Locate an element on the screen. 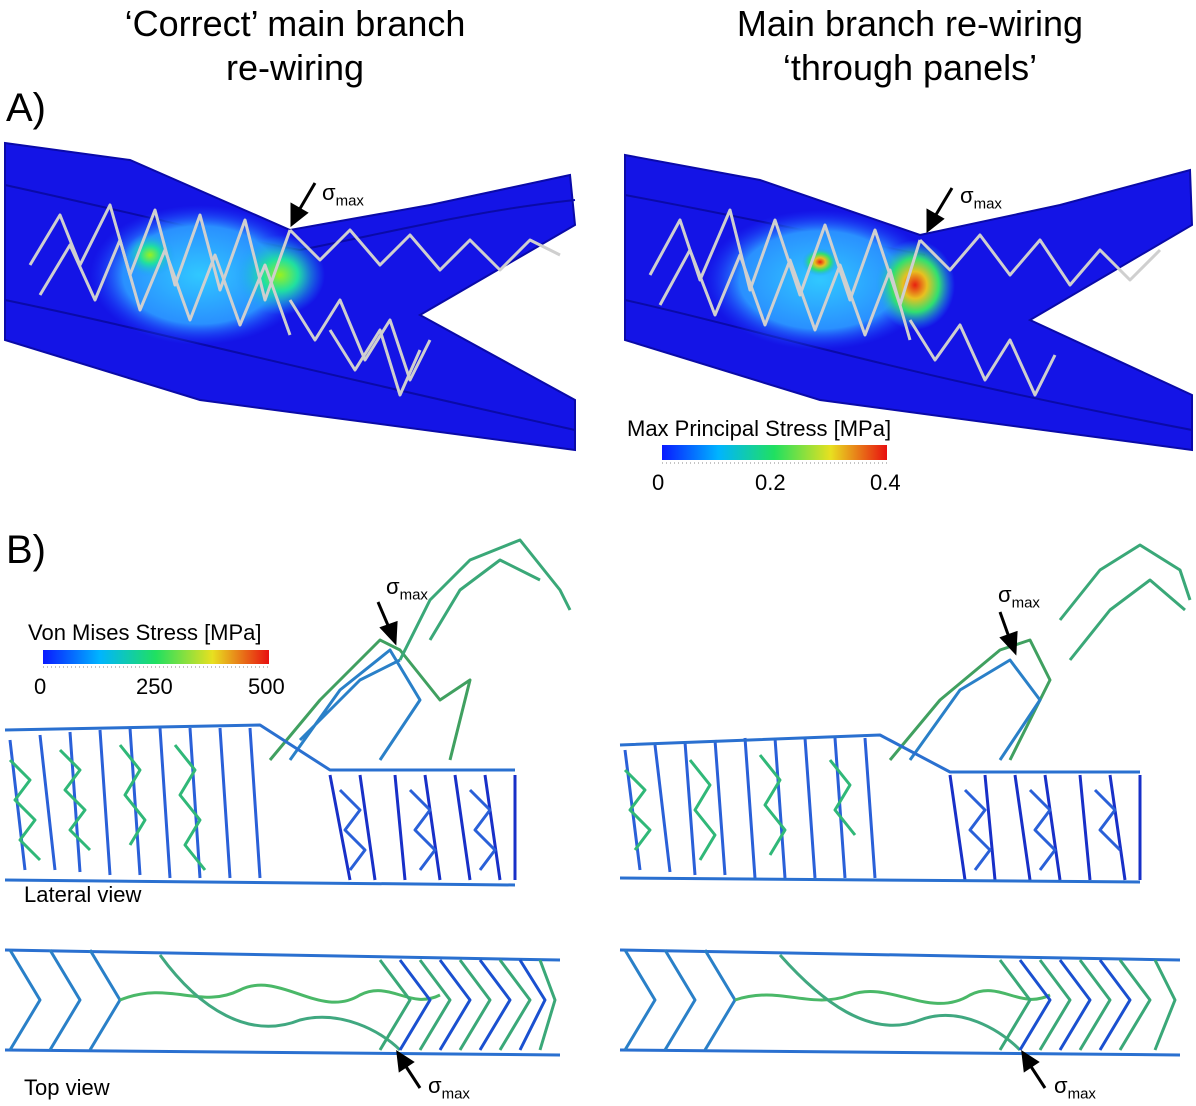 This screenshot has height=1106, width=1196. title-right: Main branch re-wiring ‘through panels’ is located at coordinates (910, 45).